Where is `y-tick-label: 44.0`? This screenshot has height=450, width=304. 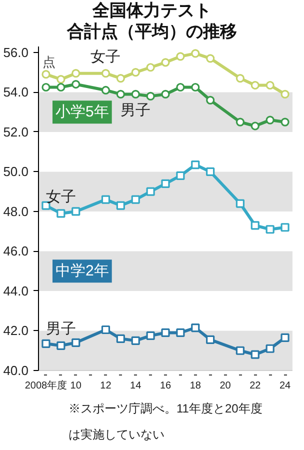 y-tick-label: 44.0 is located at coordinates (16, 290).